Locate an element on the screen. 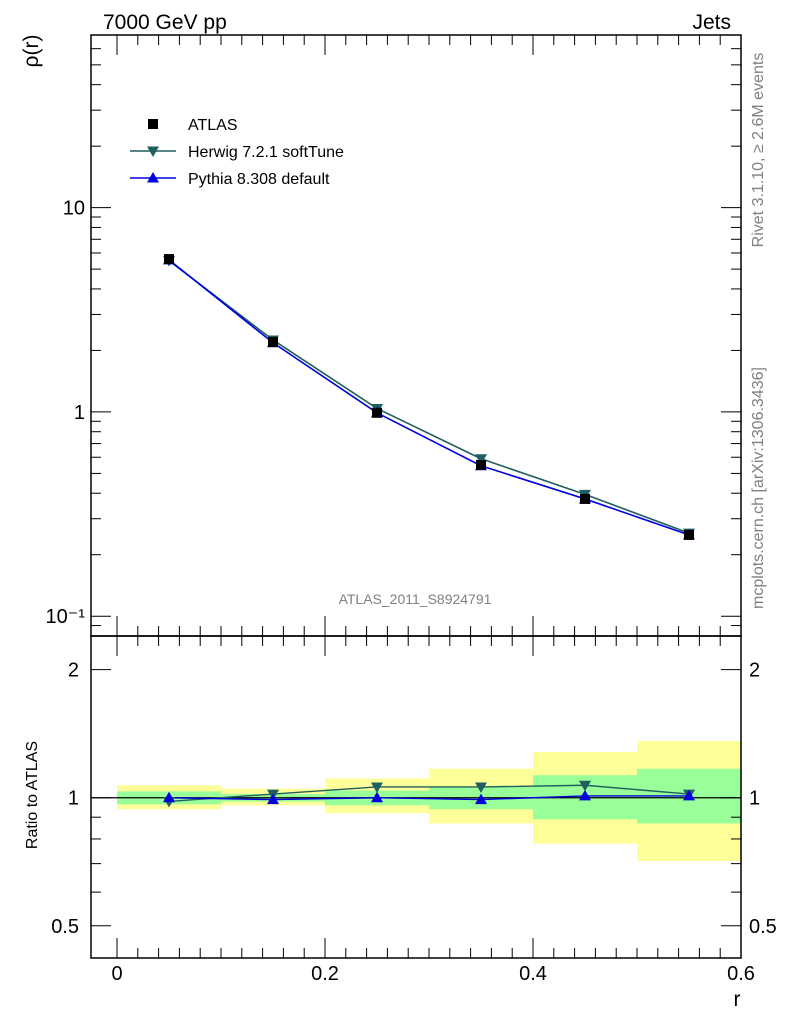  ratio-y-tick-label-left: 2 is located at coordinates (73, 671).